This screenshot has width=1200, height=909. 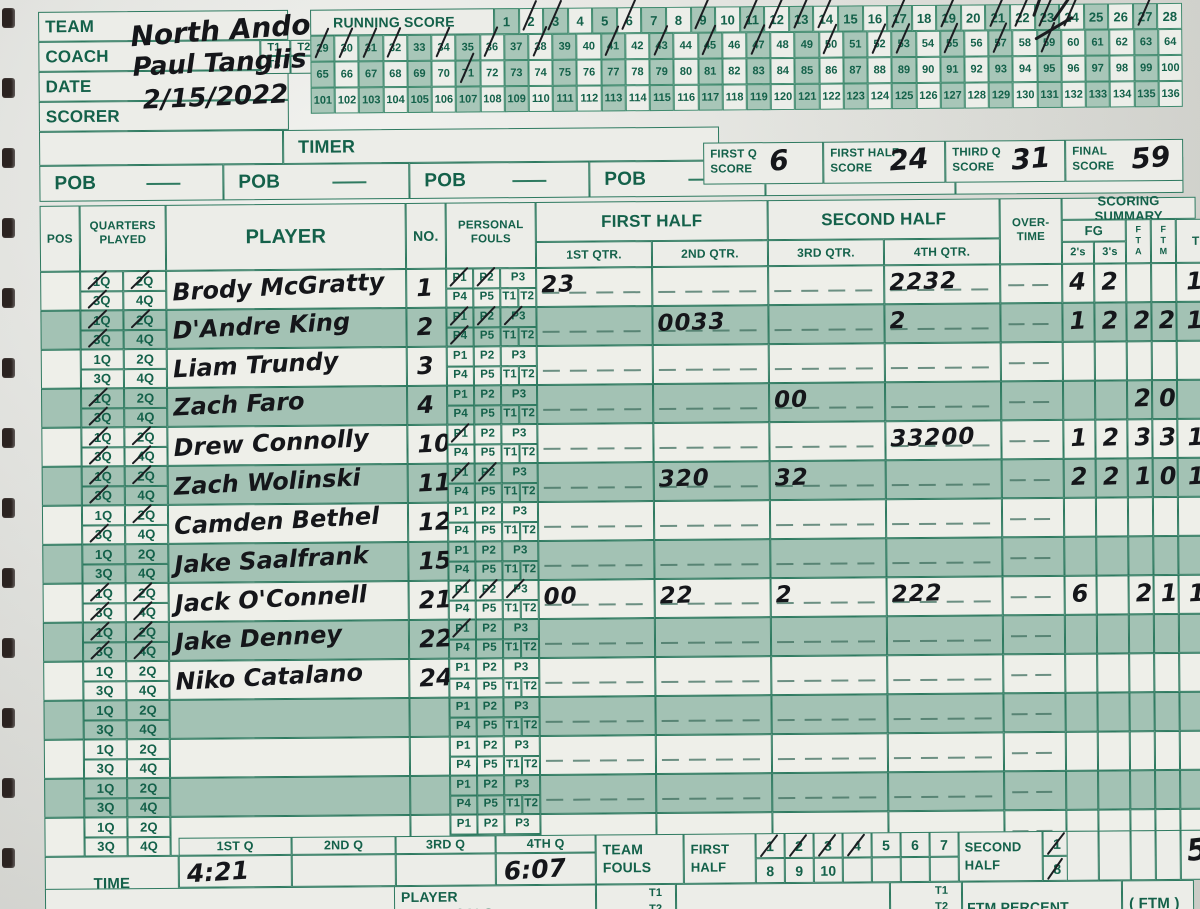 What do you see at coordinates (580, 20) in the screenshot?
I see `running-score-cell-4: 4` at bounding box center [580, 20].